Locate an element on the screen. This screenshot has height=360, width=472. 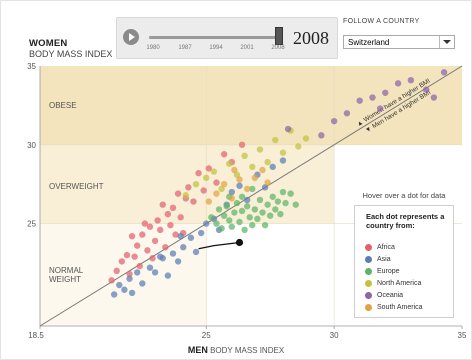
highlighted-country is located at coordinates (221, 244).